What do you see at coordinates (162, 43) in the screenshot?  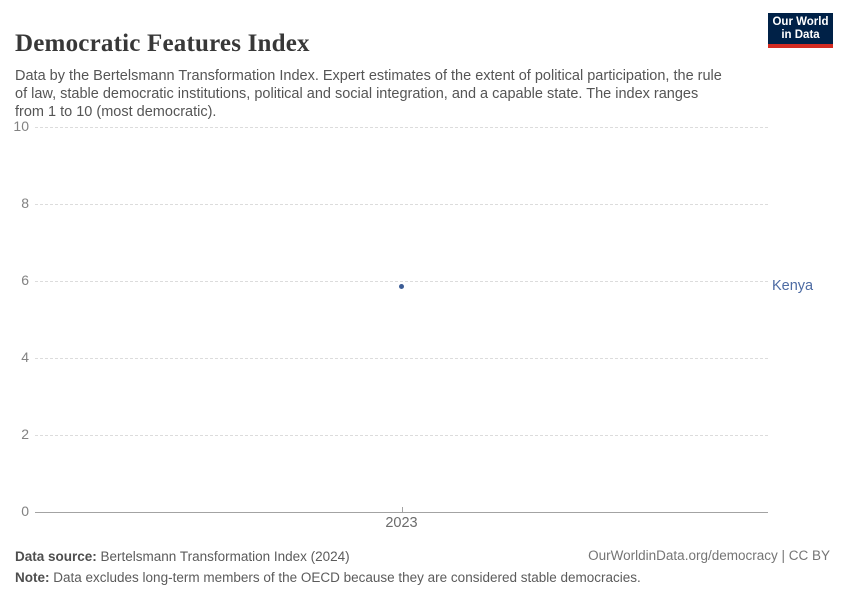 I see `page-title: Democratic Features Index` at bounding box center [162, 43].